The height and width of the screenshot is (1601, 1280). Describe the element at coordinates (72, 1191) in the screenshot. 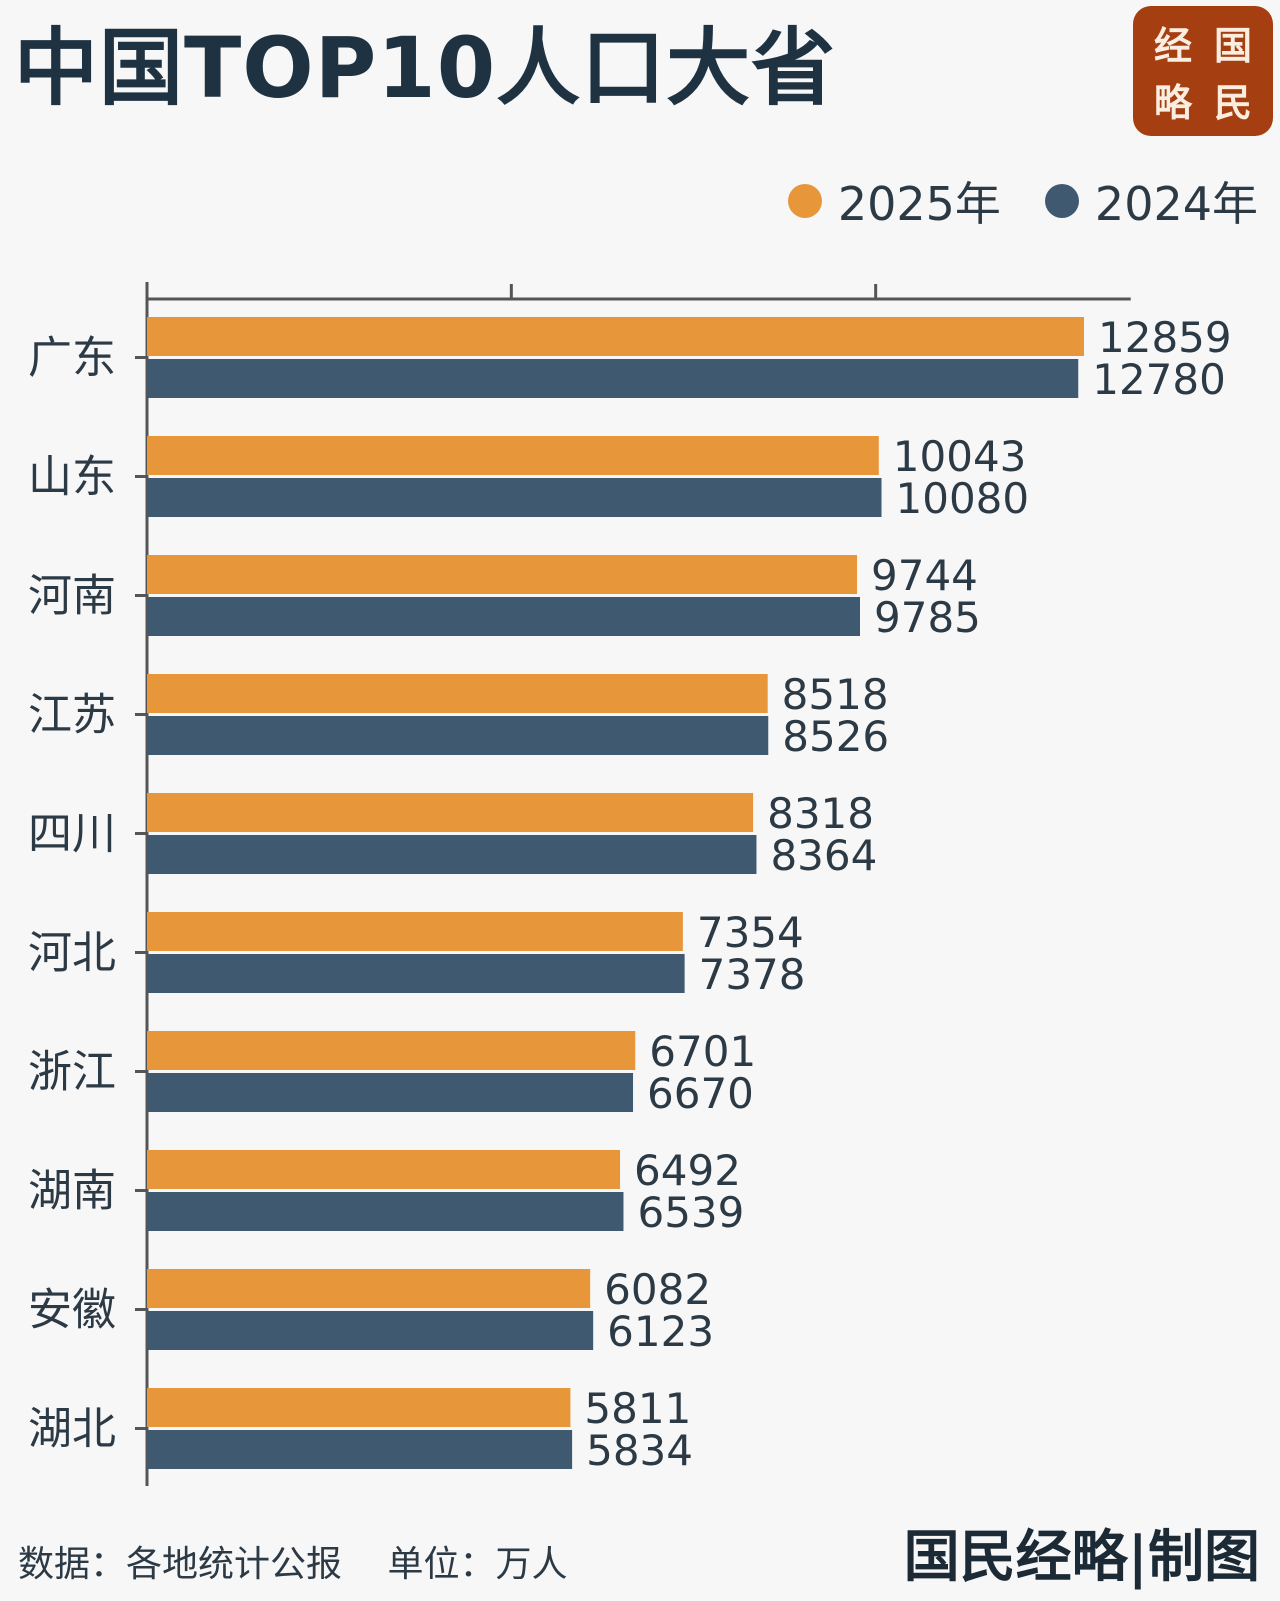

I see `category-label: 湖南` at that location.